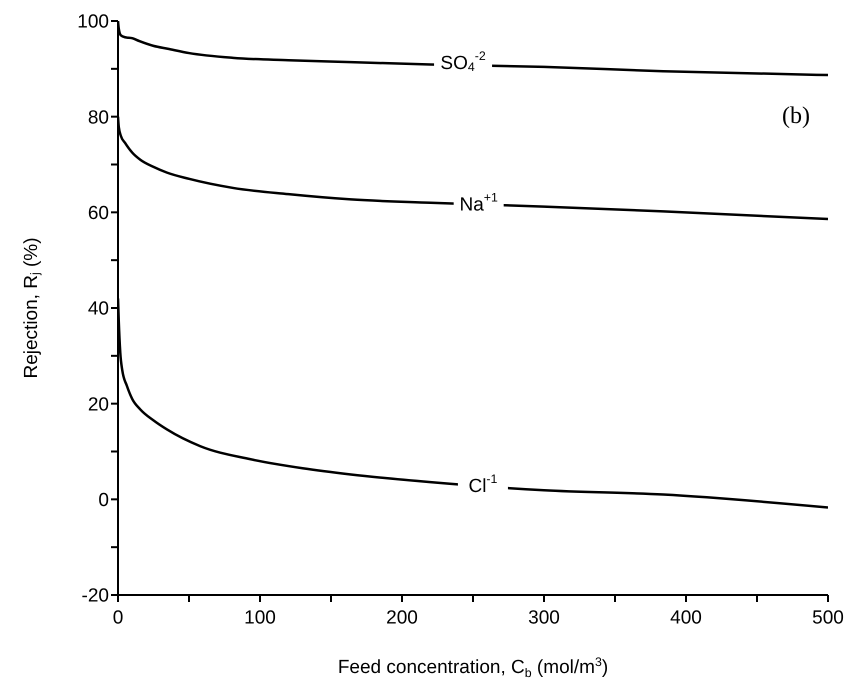 Image resolution: width=850 pixels, height=698 pixels. I want to click on y-tick-label: 100, so click(93, 22).